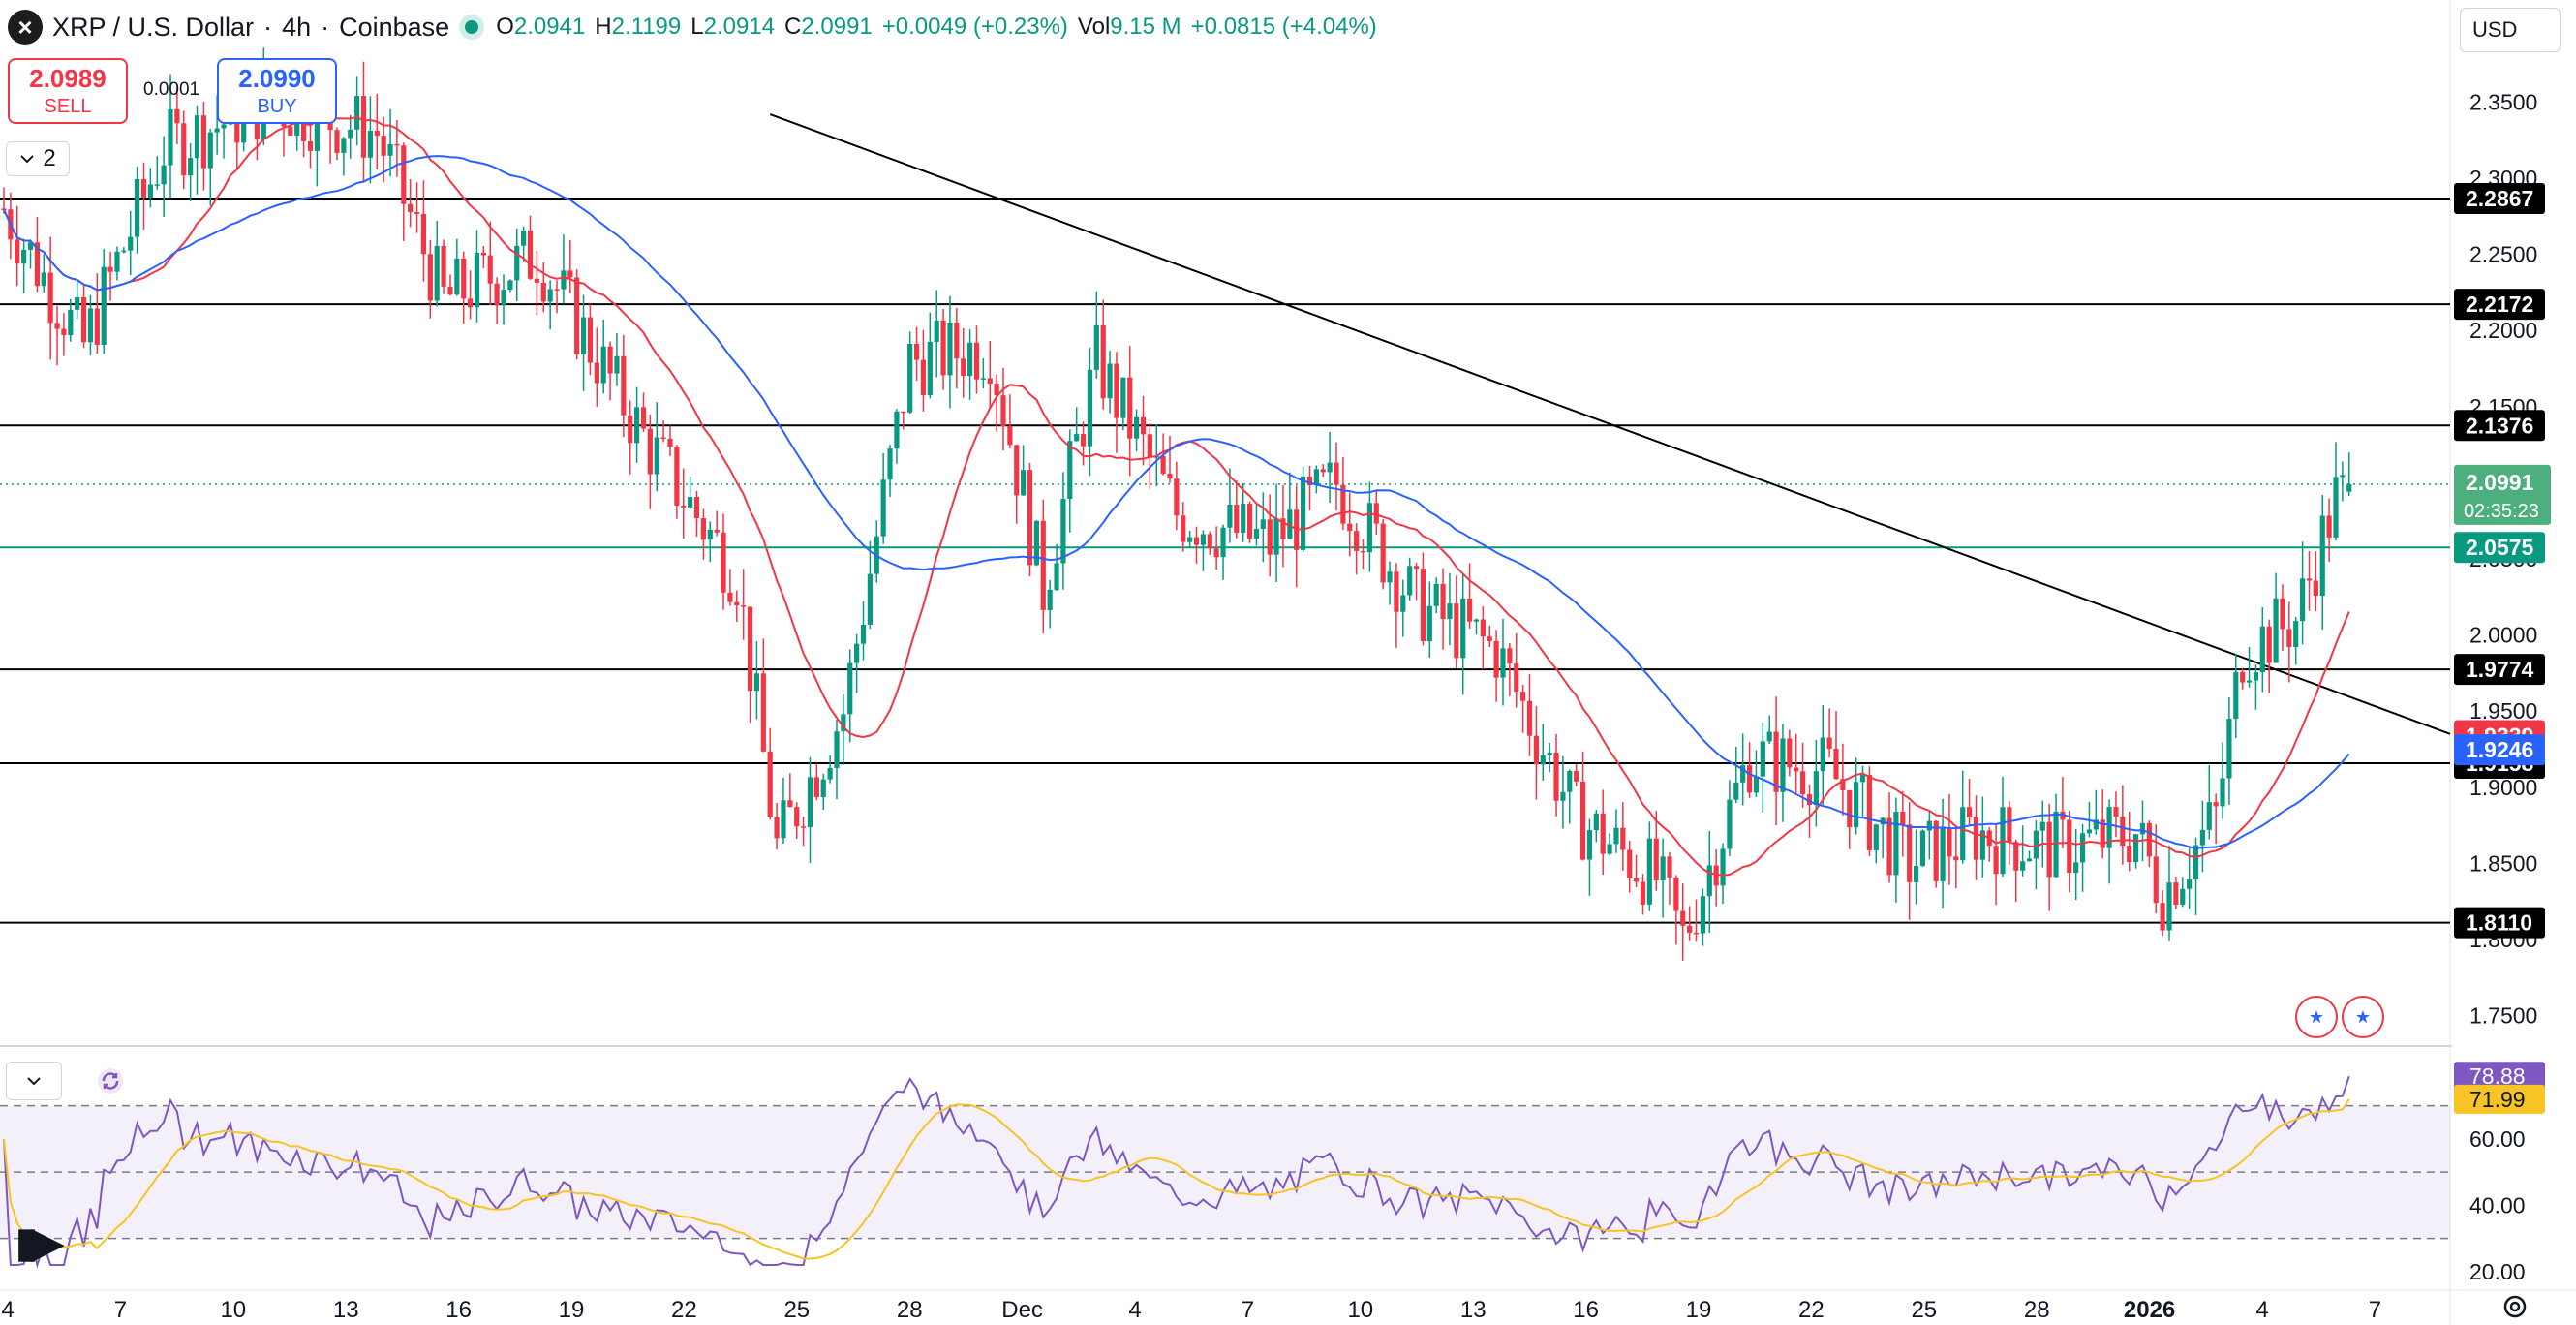  I want to click on exchange: Coinbase, so click(394, 27).